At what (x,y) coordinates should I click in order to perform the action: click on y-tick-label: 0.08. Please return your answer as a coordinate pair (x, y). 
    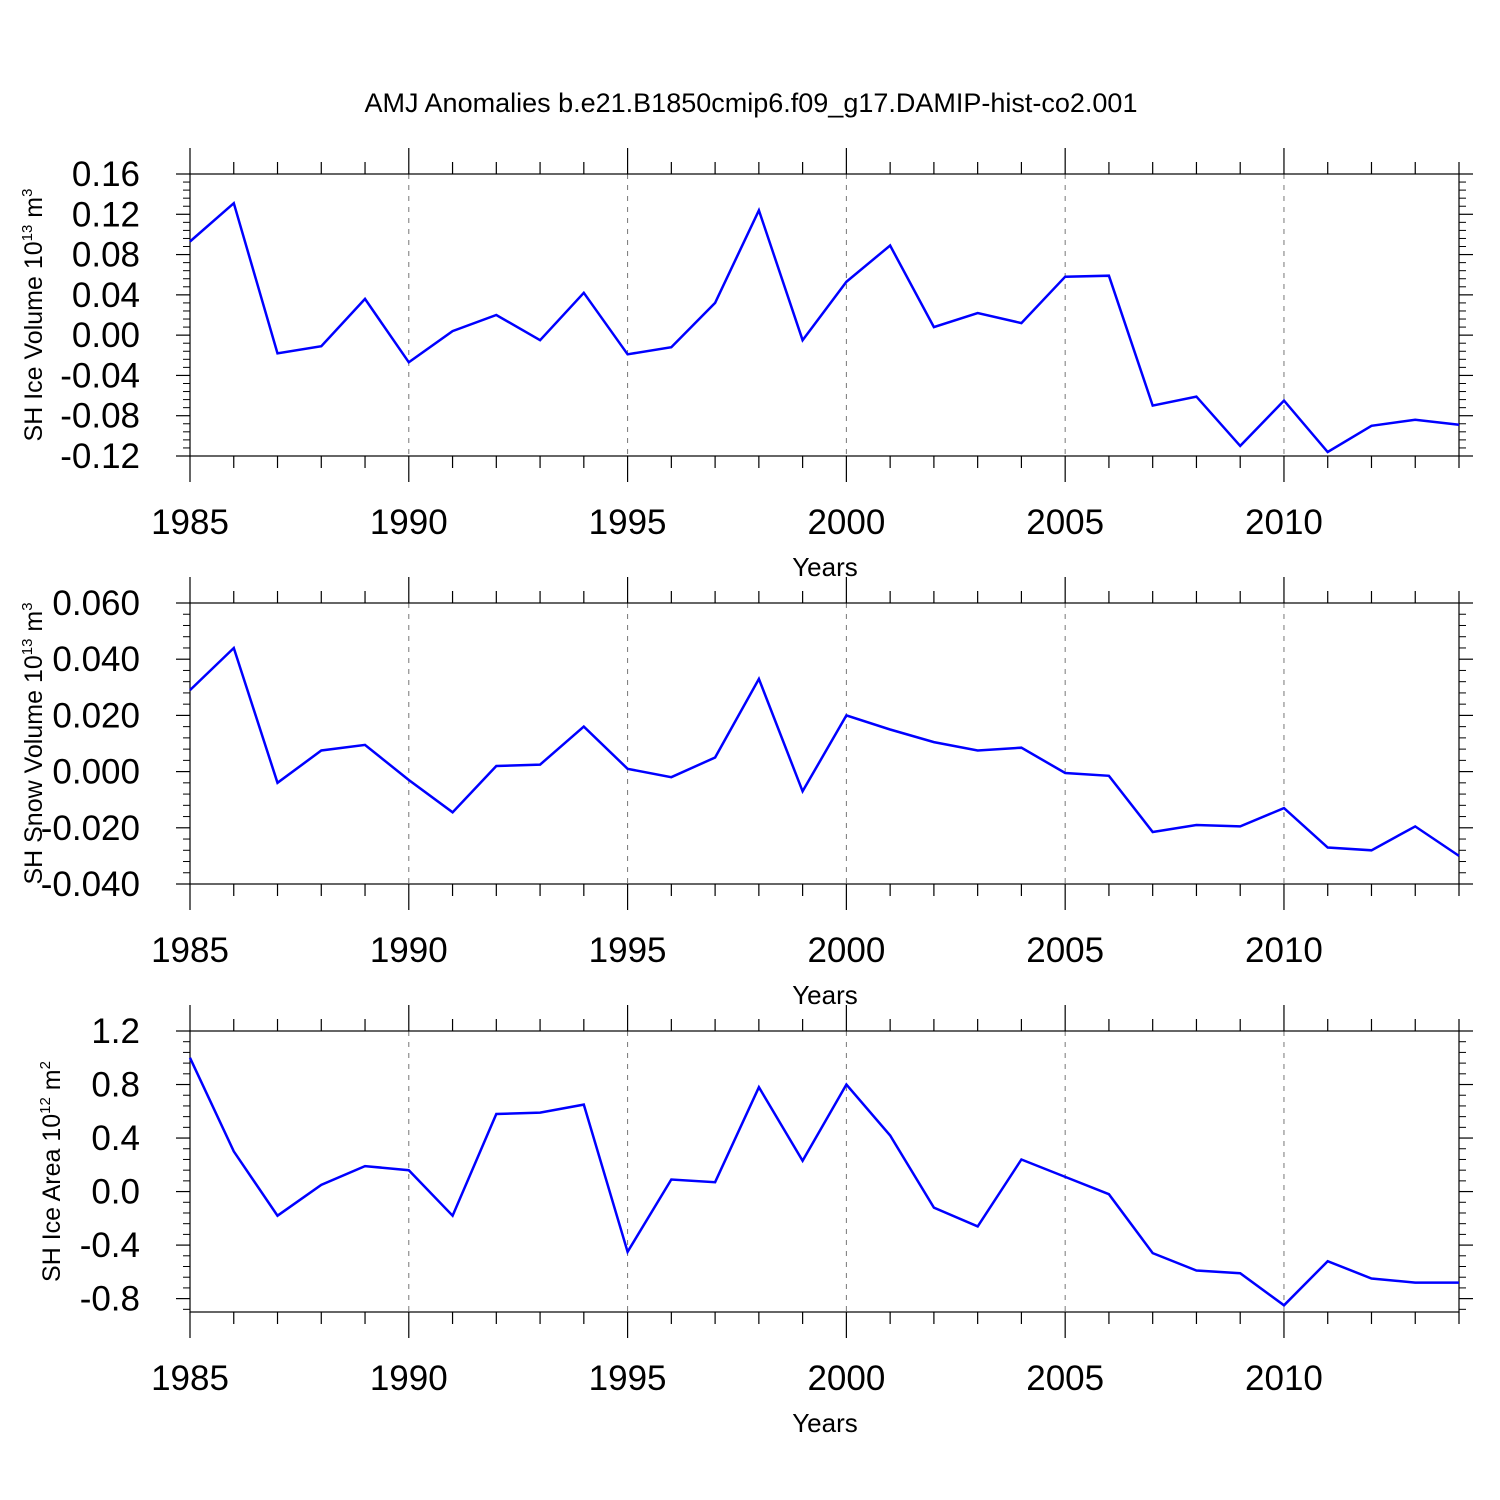
    Looking at the image, I should click on (106, 255).